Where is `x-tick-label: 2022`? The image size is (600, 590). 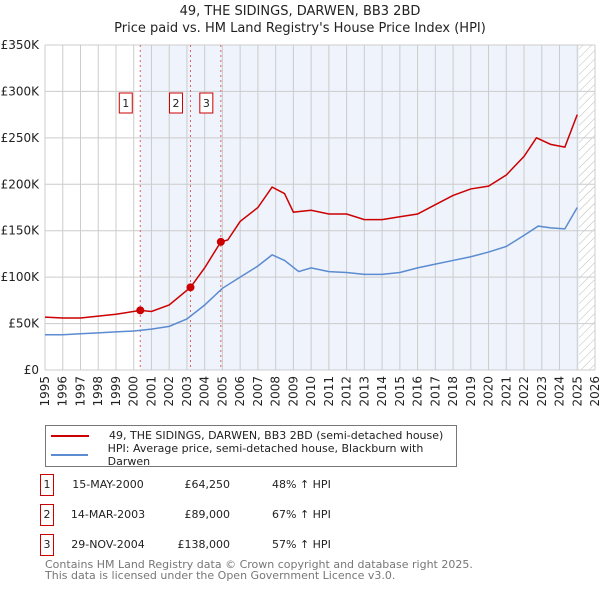
x-tick-label: 2022 is located at coordinates (524, 391).